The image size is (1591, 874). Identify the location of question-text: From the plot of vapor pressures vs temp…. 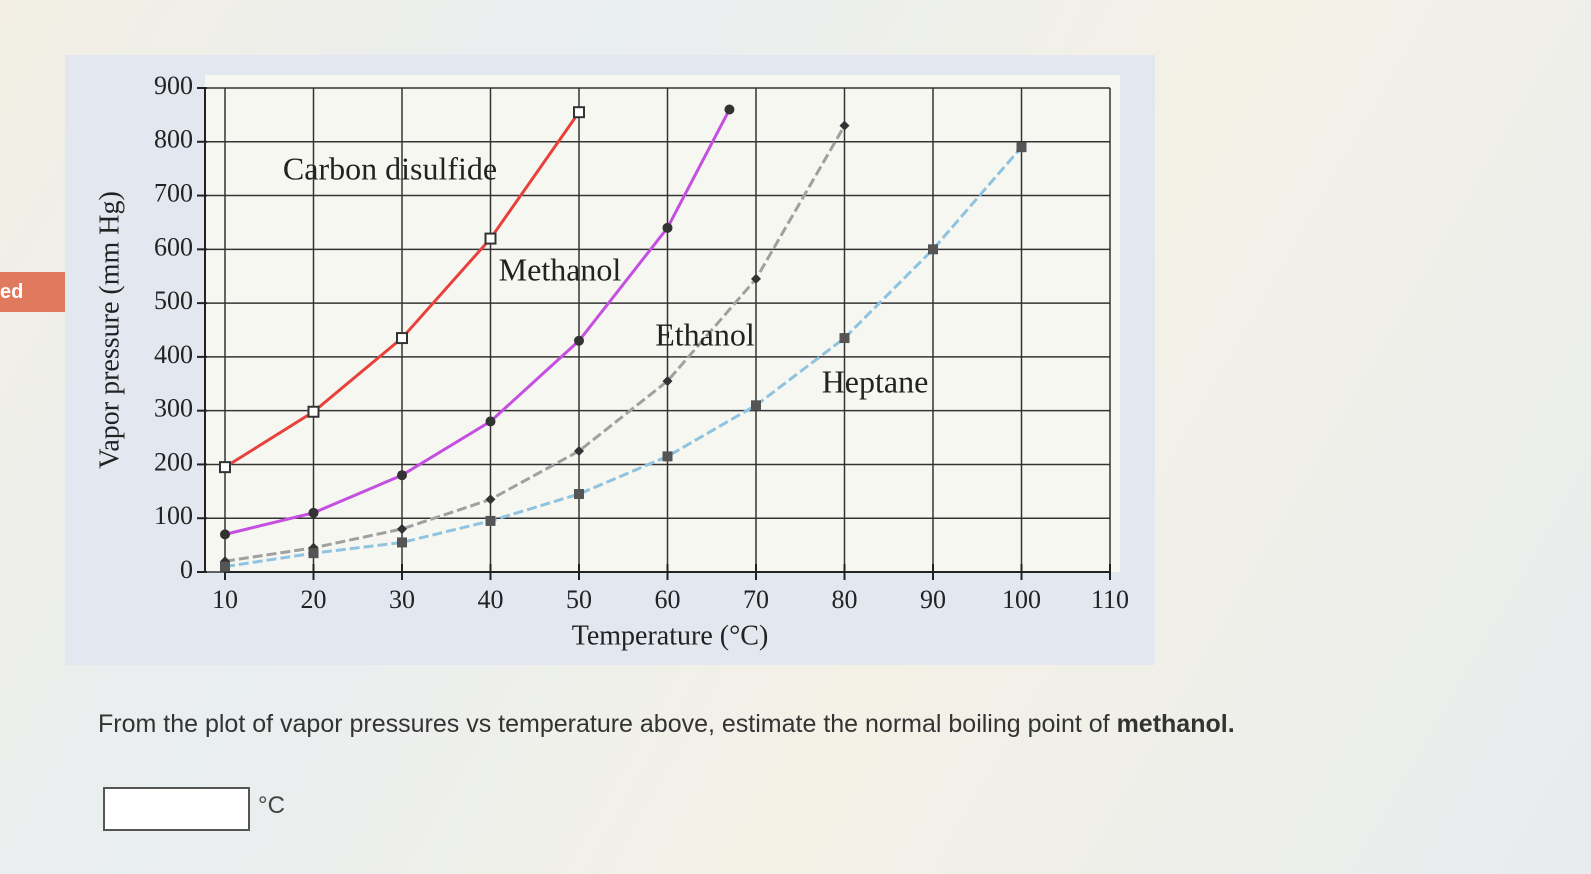
(607, 724).